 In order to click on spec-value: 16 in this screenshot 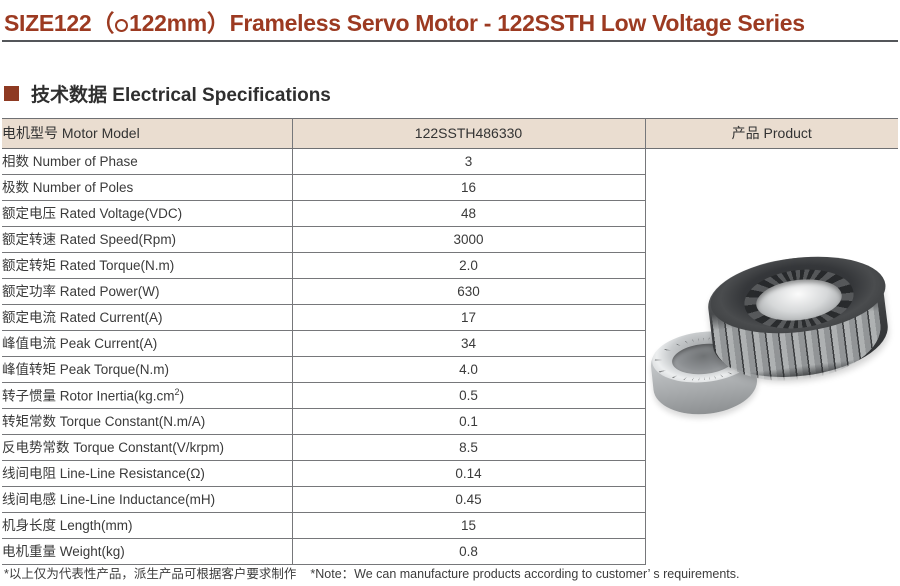, I will do `click(469, 187)`.